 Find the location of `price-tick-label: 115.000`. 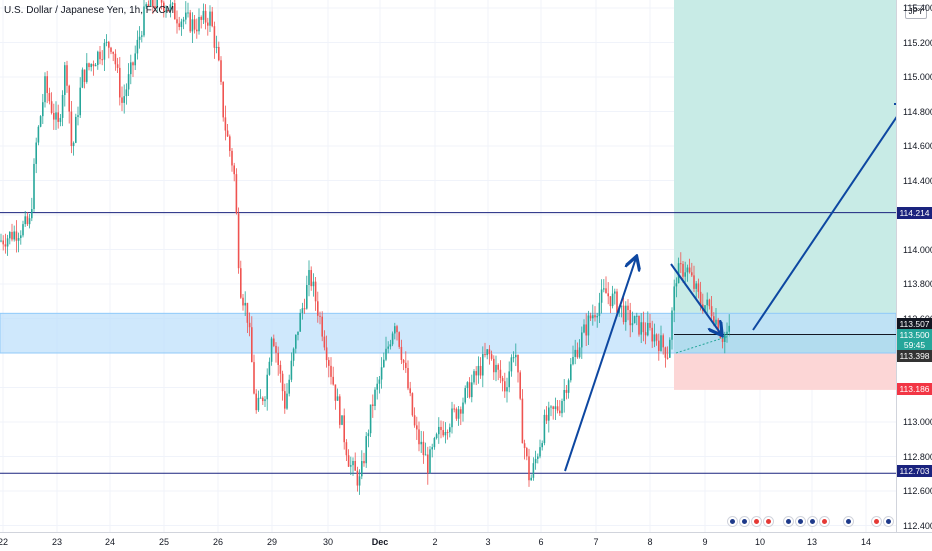

price-tick-label: 115.000 is located at coordinates (917, 77).